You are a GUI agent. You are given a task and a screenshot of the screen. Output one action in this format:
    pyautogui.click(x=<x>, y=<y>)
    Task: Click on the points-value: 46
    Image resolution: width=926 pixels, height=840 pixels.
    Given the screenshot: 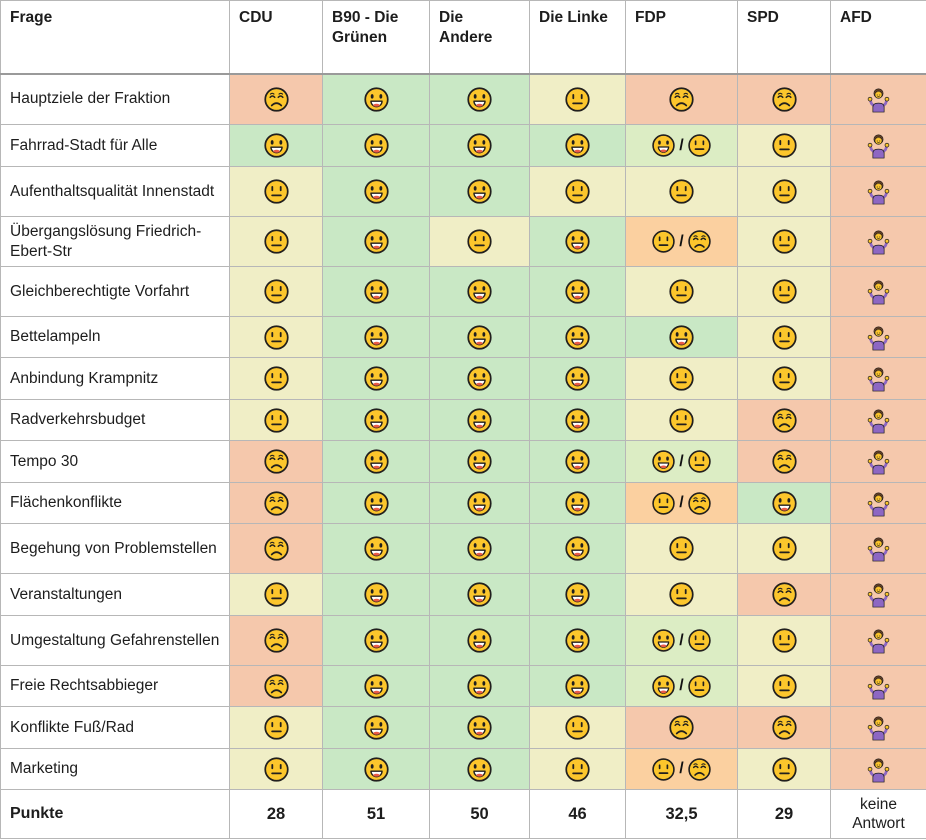 What is the action you would take?
    pyautogui.click(x=577, y=814)
    